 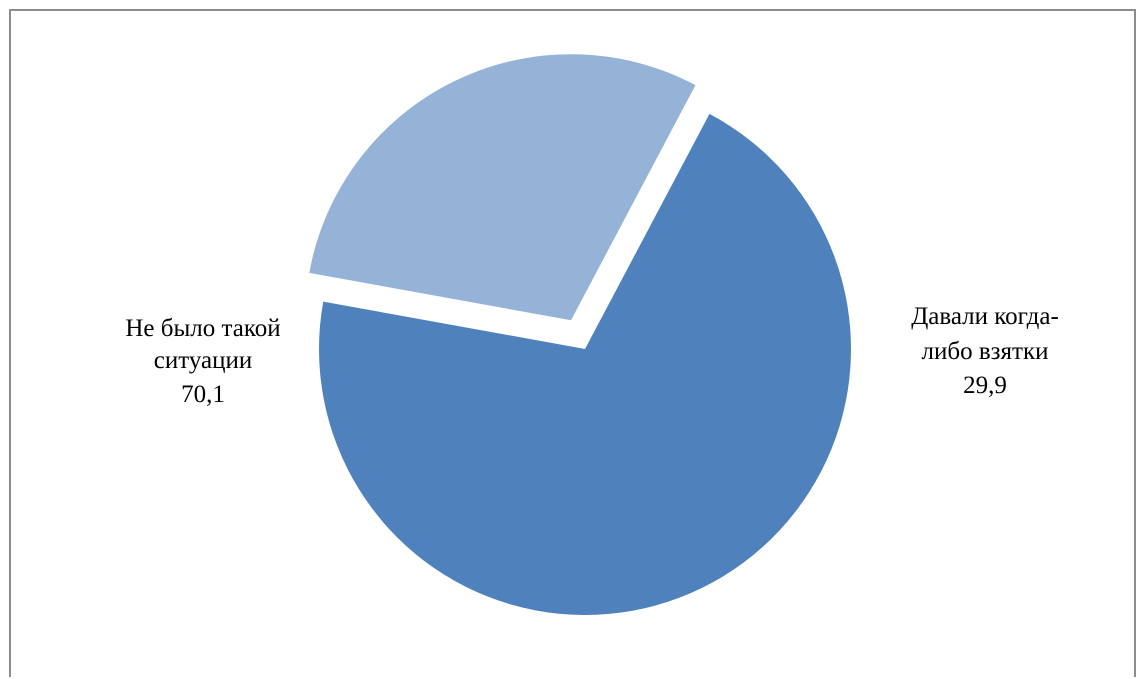 What do you see at coordinates (985, 351) in the screenshot?
I see `slice-label-1-line2: либо взятки` at bounding box center [985, 351].